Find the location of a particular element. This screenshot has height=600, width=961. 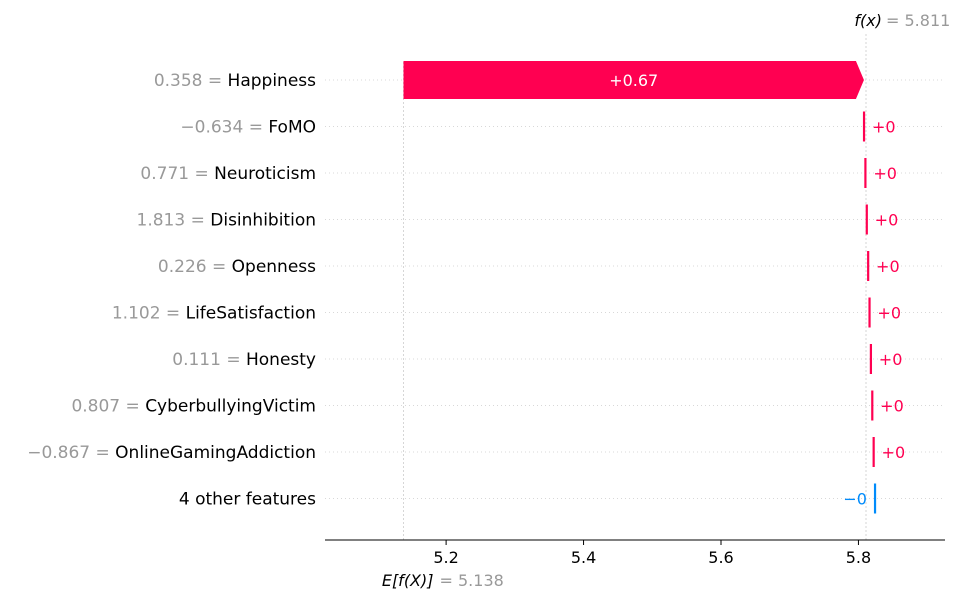

x-tick-label: 5.4 is located at coordinates (583, 557).